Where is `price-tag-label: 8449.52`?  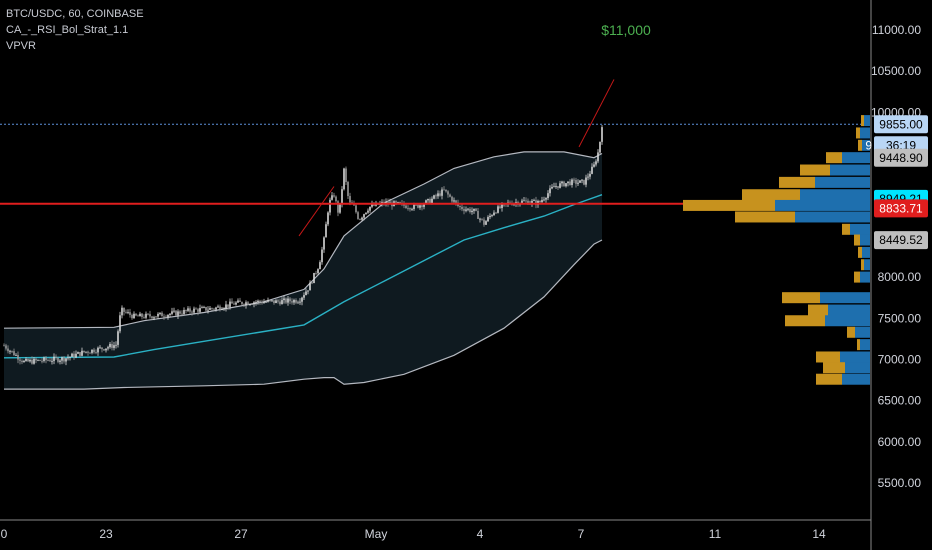 price-tag-label: 8449.52 is located at coordinates (901, 240).